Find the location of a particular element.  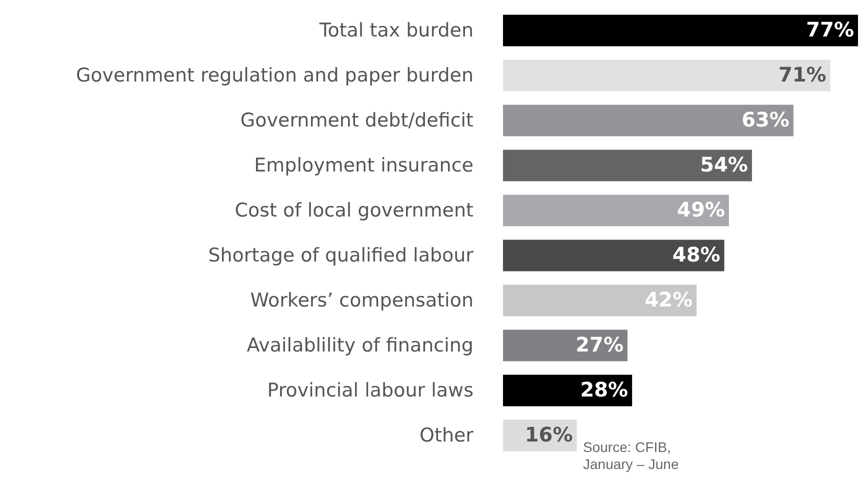

annotation: January – June is located at coordinates (631, 464).